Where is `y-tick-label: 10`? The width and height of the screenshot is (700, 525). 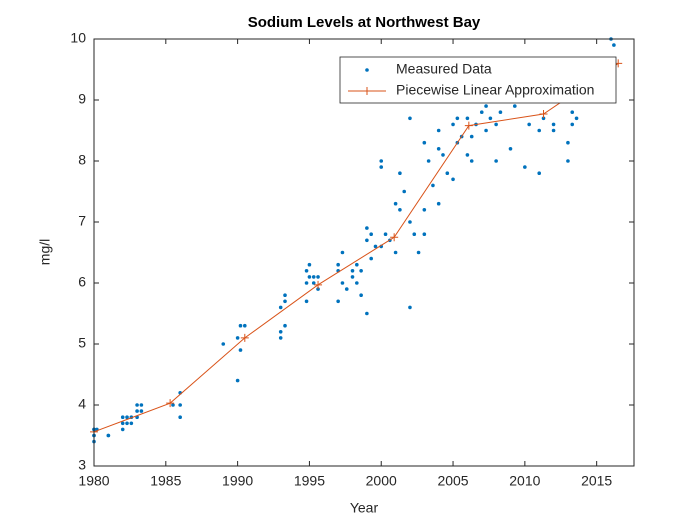
y-tick-label: 10 is located at coordinates (78, 38).